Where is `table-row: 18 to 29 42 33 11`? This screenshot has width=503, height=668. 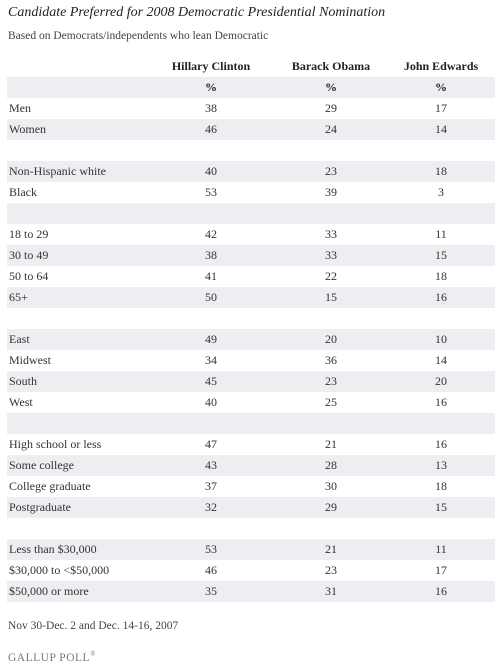 table-row: 18 to 29 42 33 11 is located at coordinates (251, 234).